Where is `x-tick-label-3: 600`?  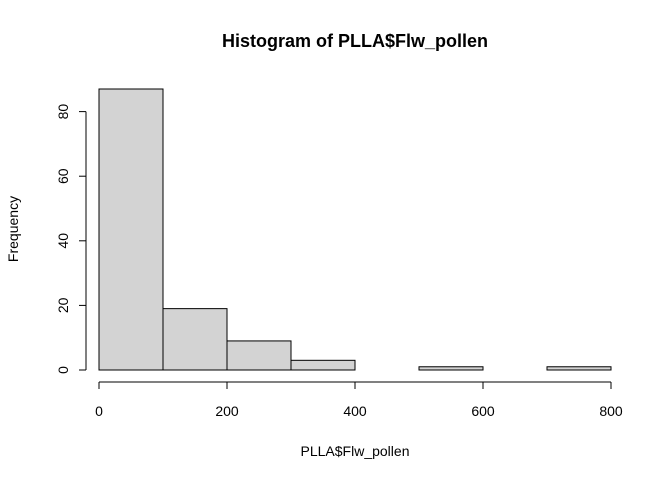
x-tick-label-3: 600 is located at coordinates (483, 411).